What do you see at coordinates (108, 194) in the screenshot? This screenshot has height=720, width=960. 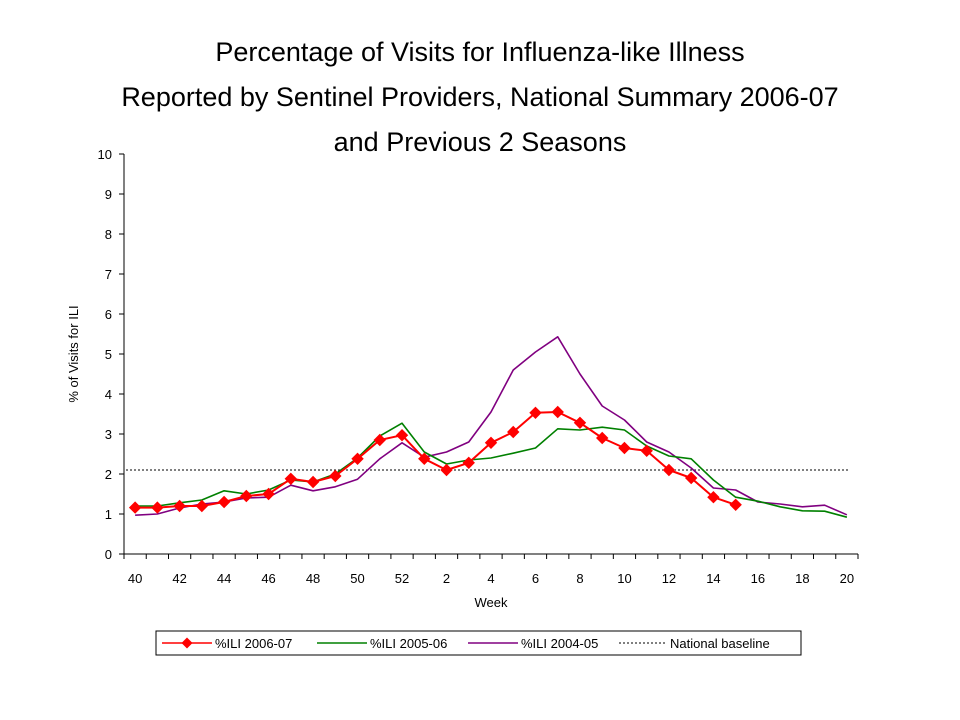 I see `y-tick-label: 9` at bounding box center [108, 194].